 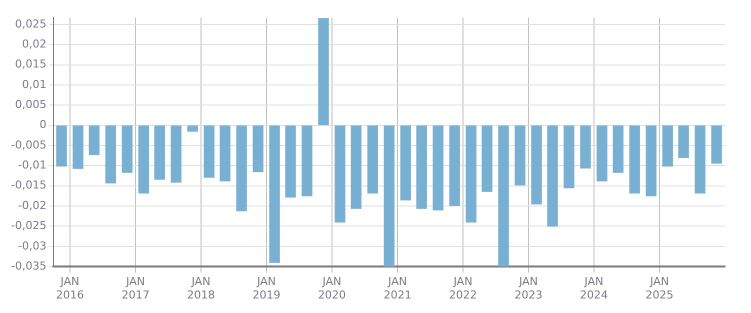 What do you see at coordinates (34, 84) in the screenshot?
I see `y-tick-label: 0,01` at bounding box center [34, 84].